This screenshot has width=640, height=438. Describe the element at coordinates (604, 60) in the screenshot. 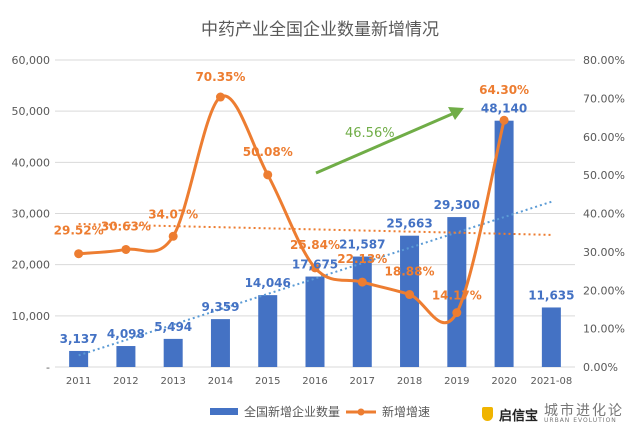

I see `y-tick-right: 80.00%` at that location.